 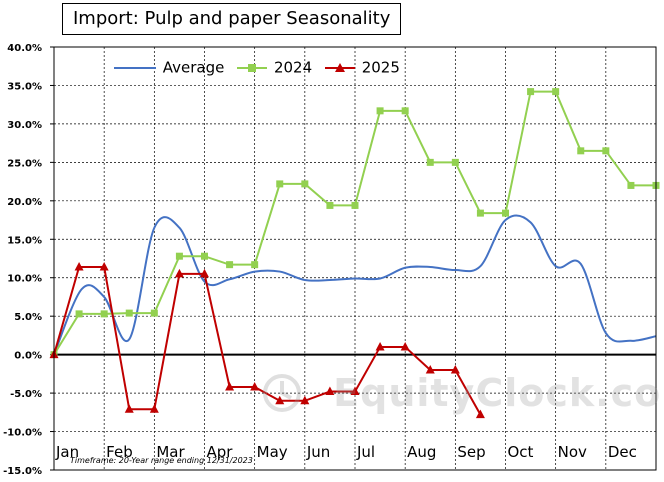 I want to click on x-month-label: Apr, so click(x=220, y=452).